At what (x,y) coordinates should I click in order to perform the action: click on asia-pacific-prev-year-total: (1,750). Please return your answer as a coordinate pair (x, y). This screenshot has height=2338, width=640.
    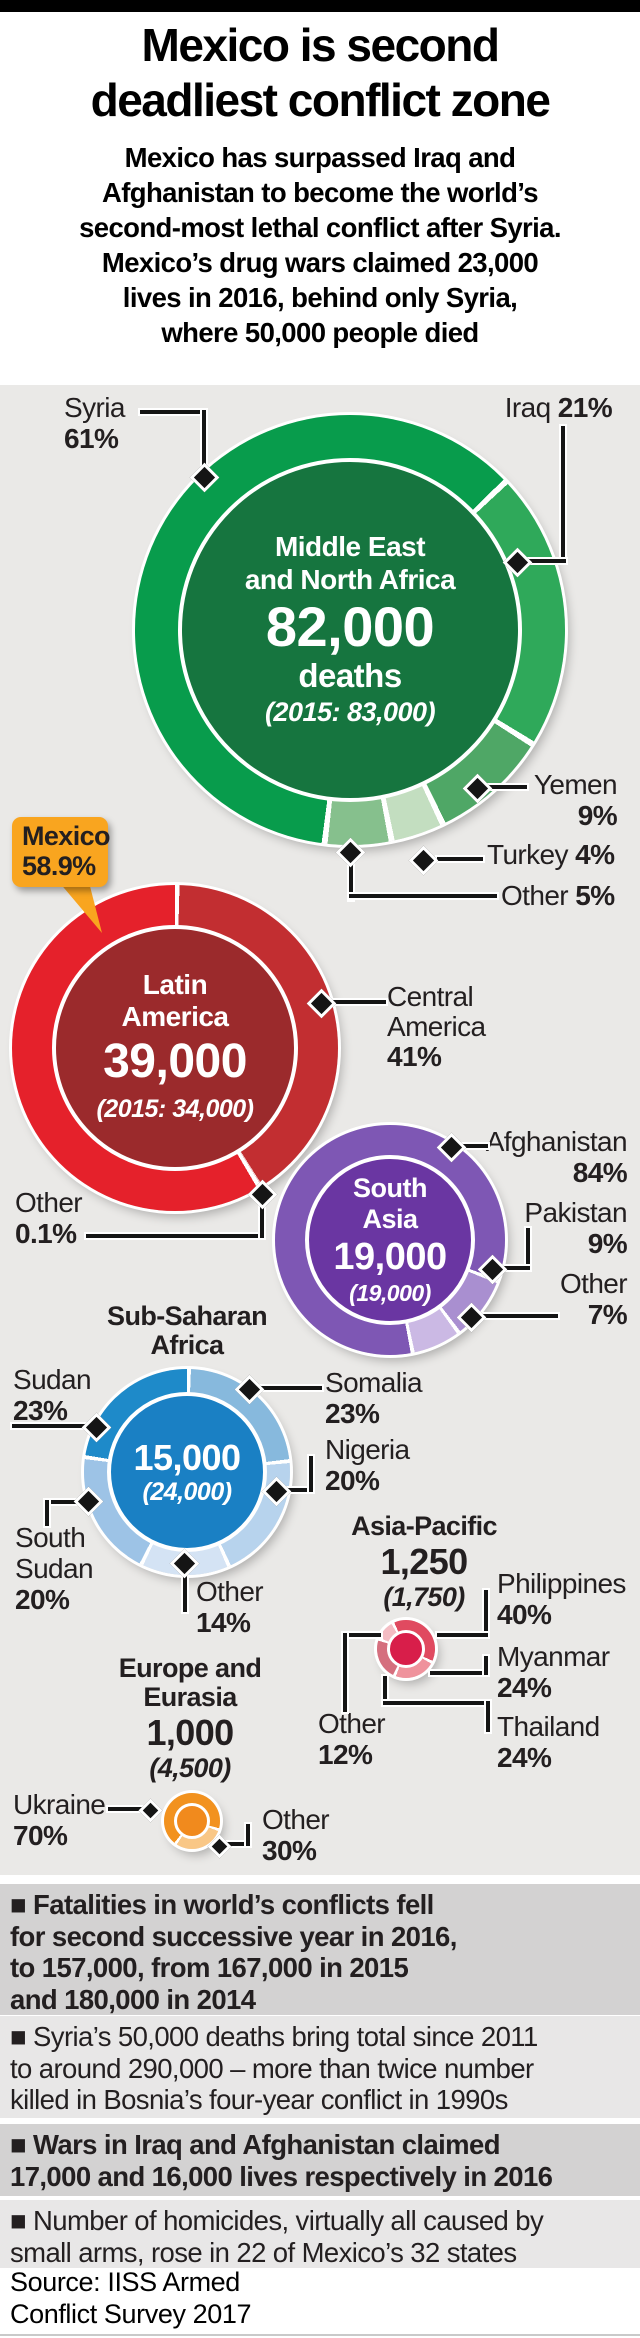
    Looking at the image, I should click on (424, 1597).